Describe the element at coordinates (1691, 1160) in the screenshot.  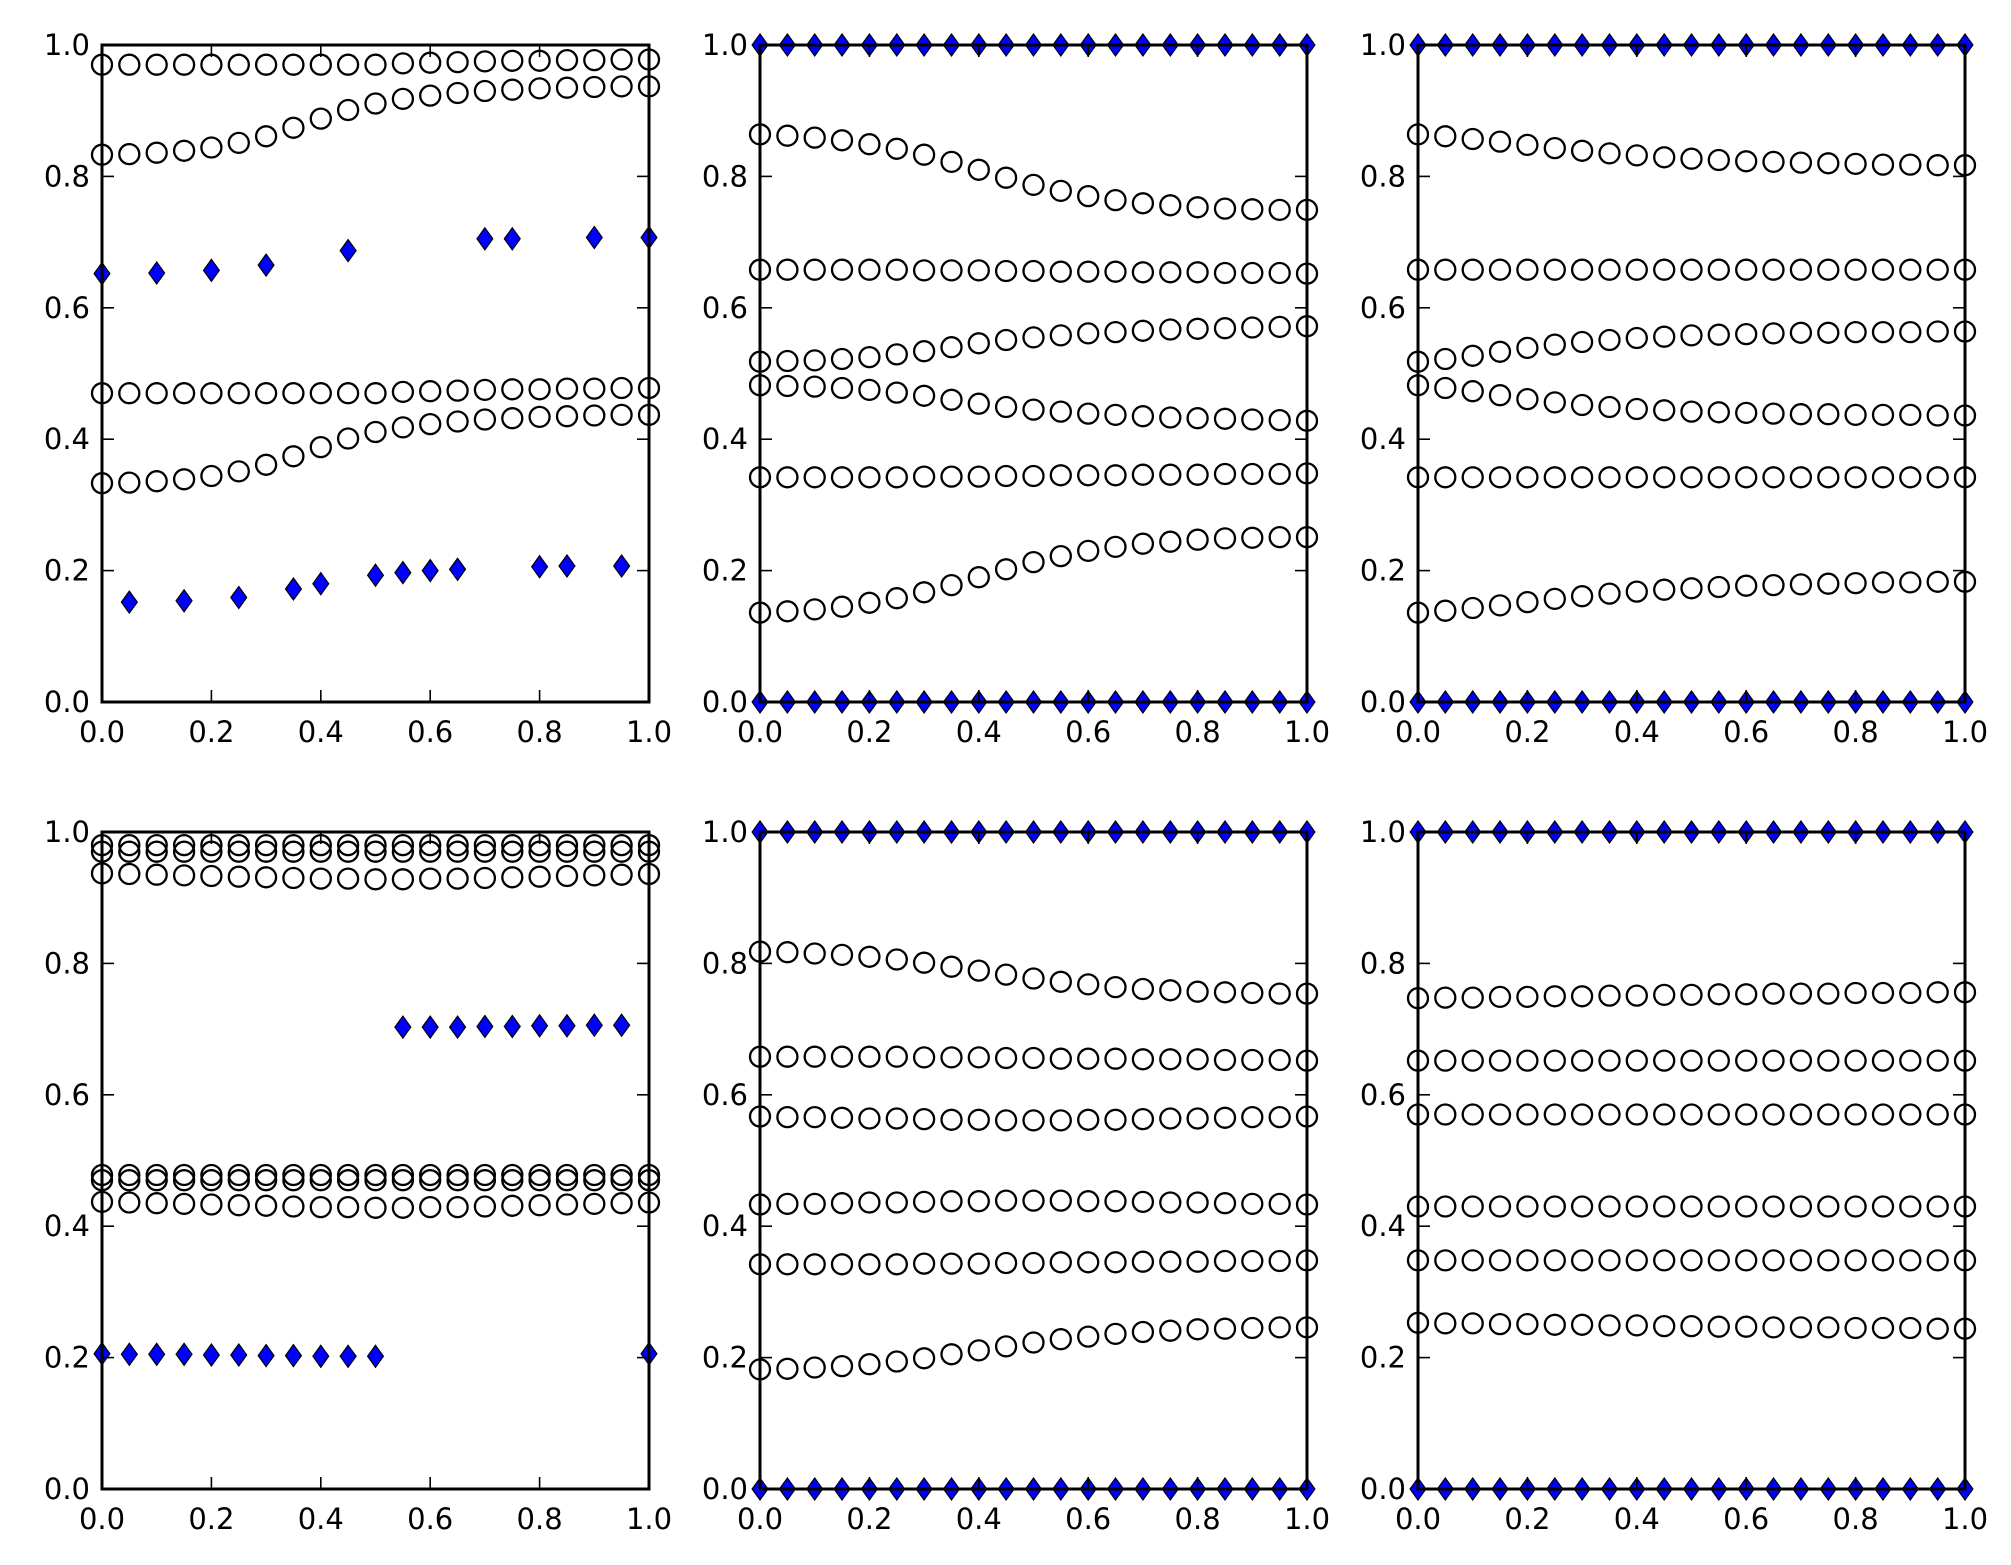
I see `plot-frame` at that location.